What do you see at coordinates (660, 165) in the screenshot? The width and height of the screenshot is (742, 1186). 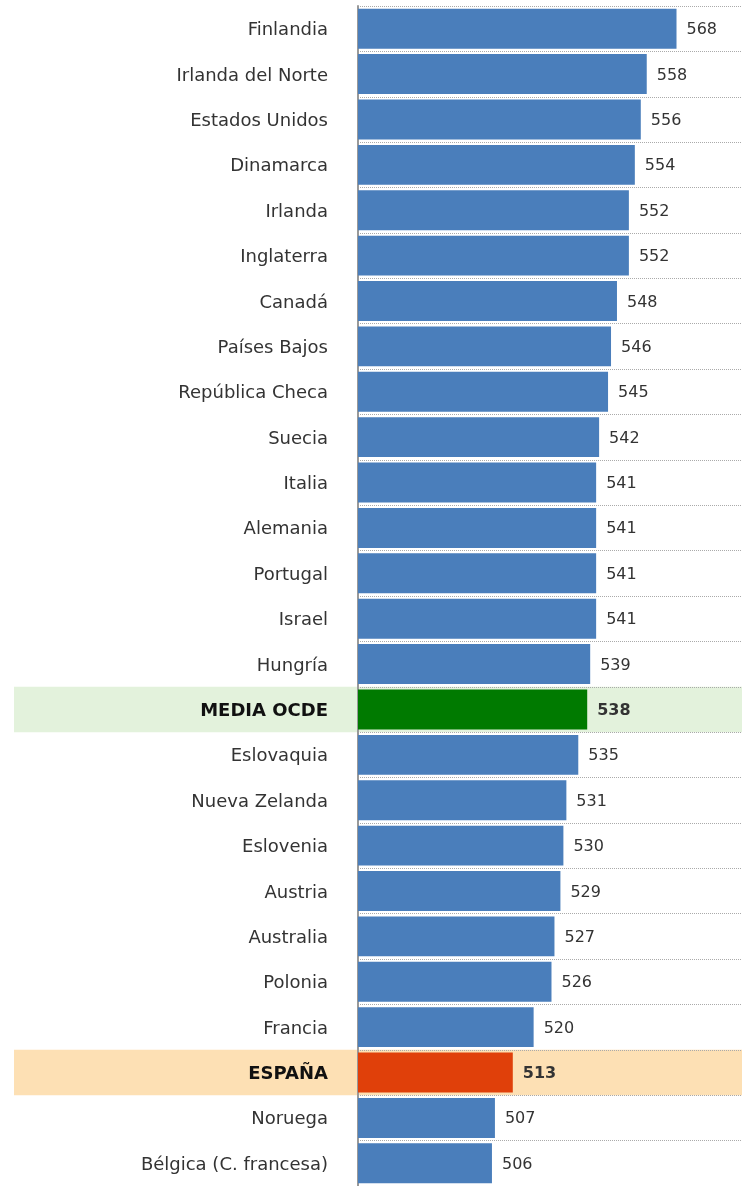 I see `data-label: 554` at bounding box center [660, 165].